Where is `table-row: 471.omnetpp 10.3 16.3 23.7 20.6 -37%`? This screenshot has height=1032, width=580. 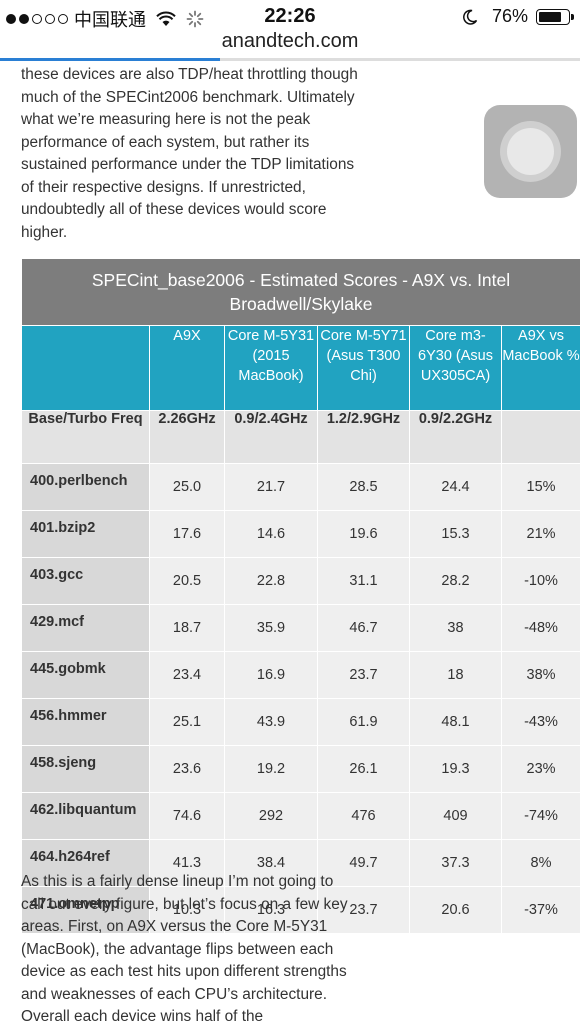
table-row: 471.omnetpp 10.3 16.3 23.7 20.6 -37% is located at coordinates (300, 910).